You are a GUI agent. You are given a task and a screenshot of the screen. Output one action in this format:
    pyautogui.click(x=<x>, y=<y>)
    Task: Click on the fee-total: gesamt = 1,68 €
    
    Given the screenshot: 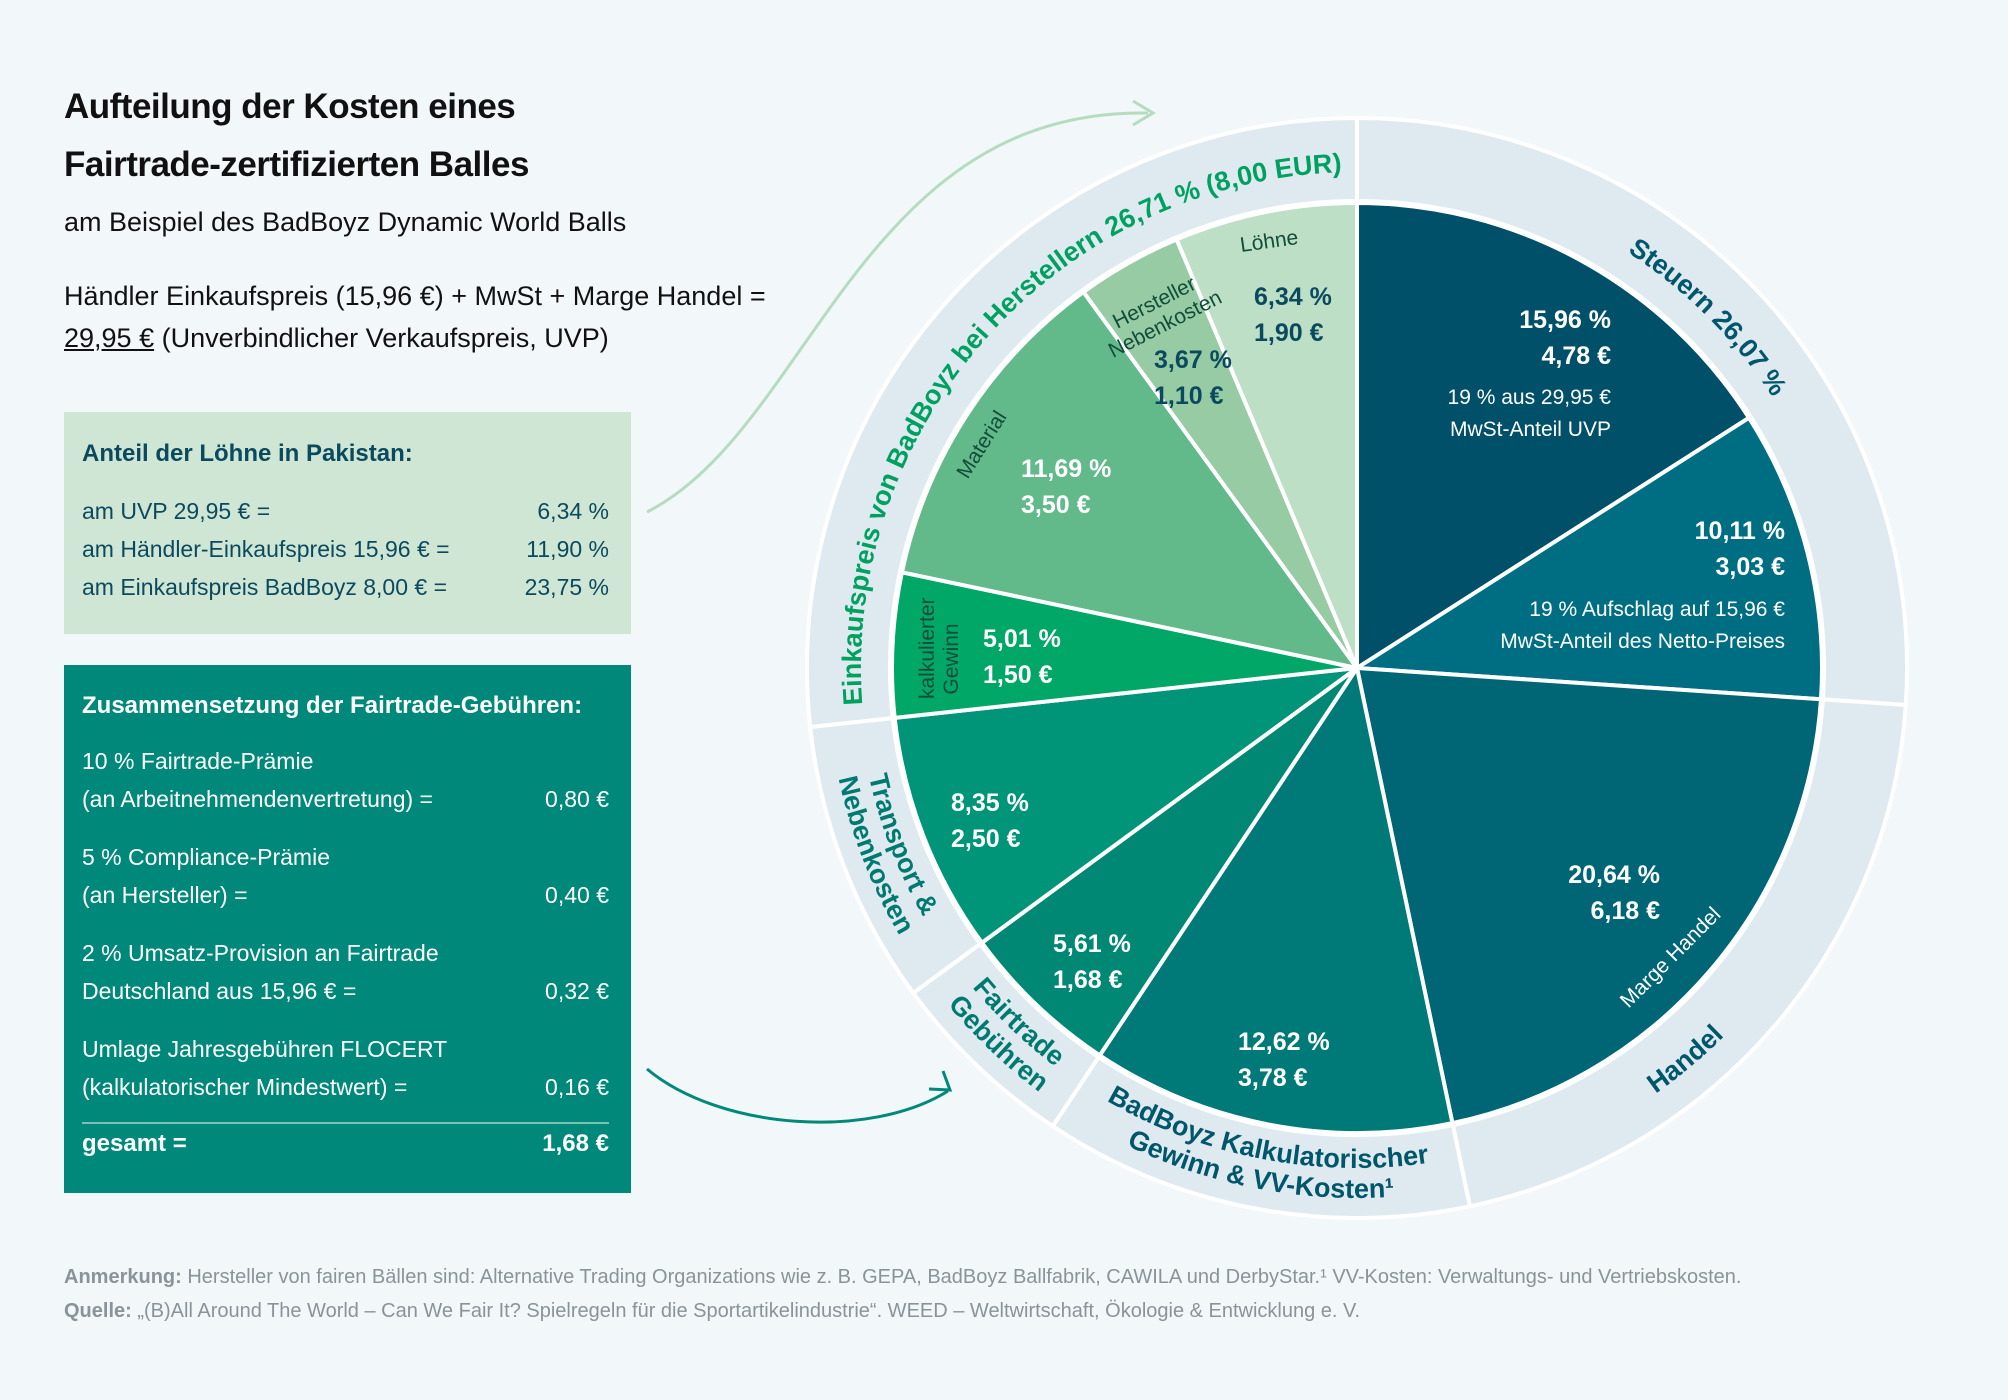 What is the action you would take?
    pyautogui.click(x=345, y=1140)
    